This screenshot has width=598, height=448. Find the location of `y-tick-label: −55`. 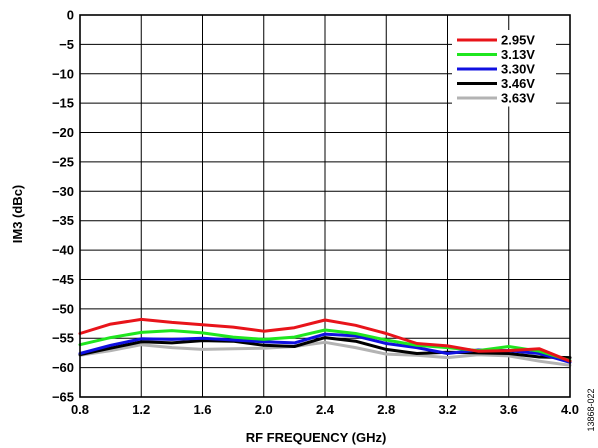

y-tick-label: −55 is located at coordinates (63, 338).